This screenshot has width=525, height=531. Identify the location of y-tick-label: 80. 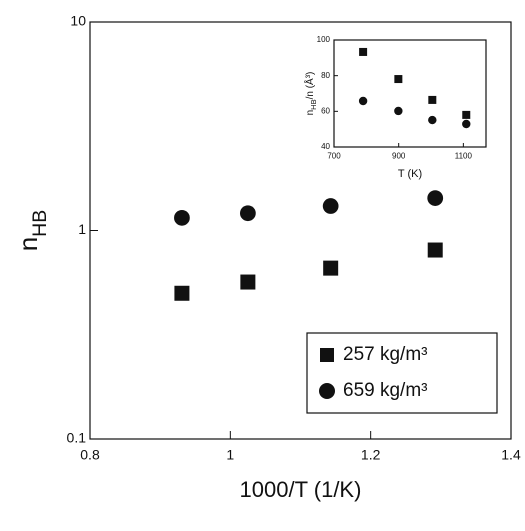
(325, 75).